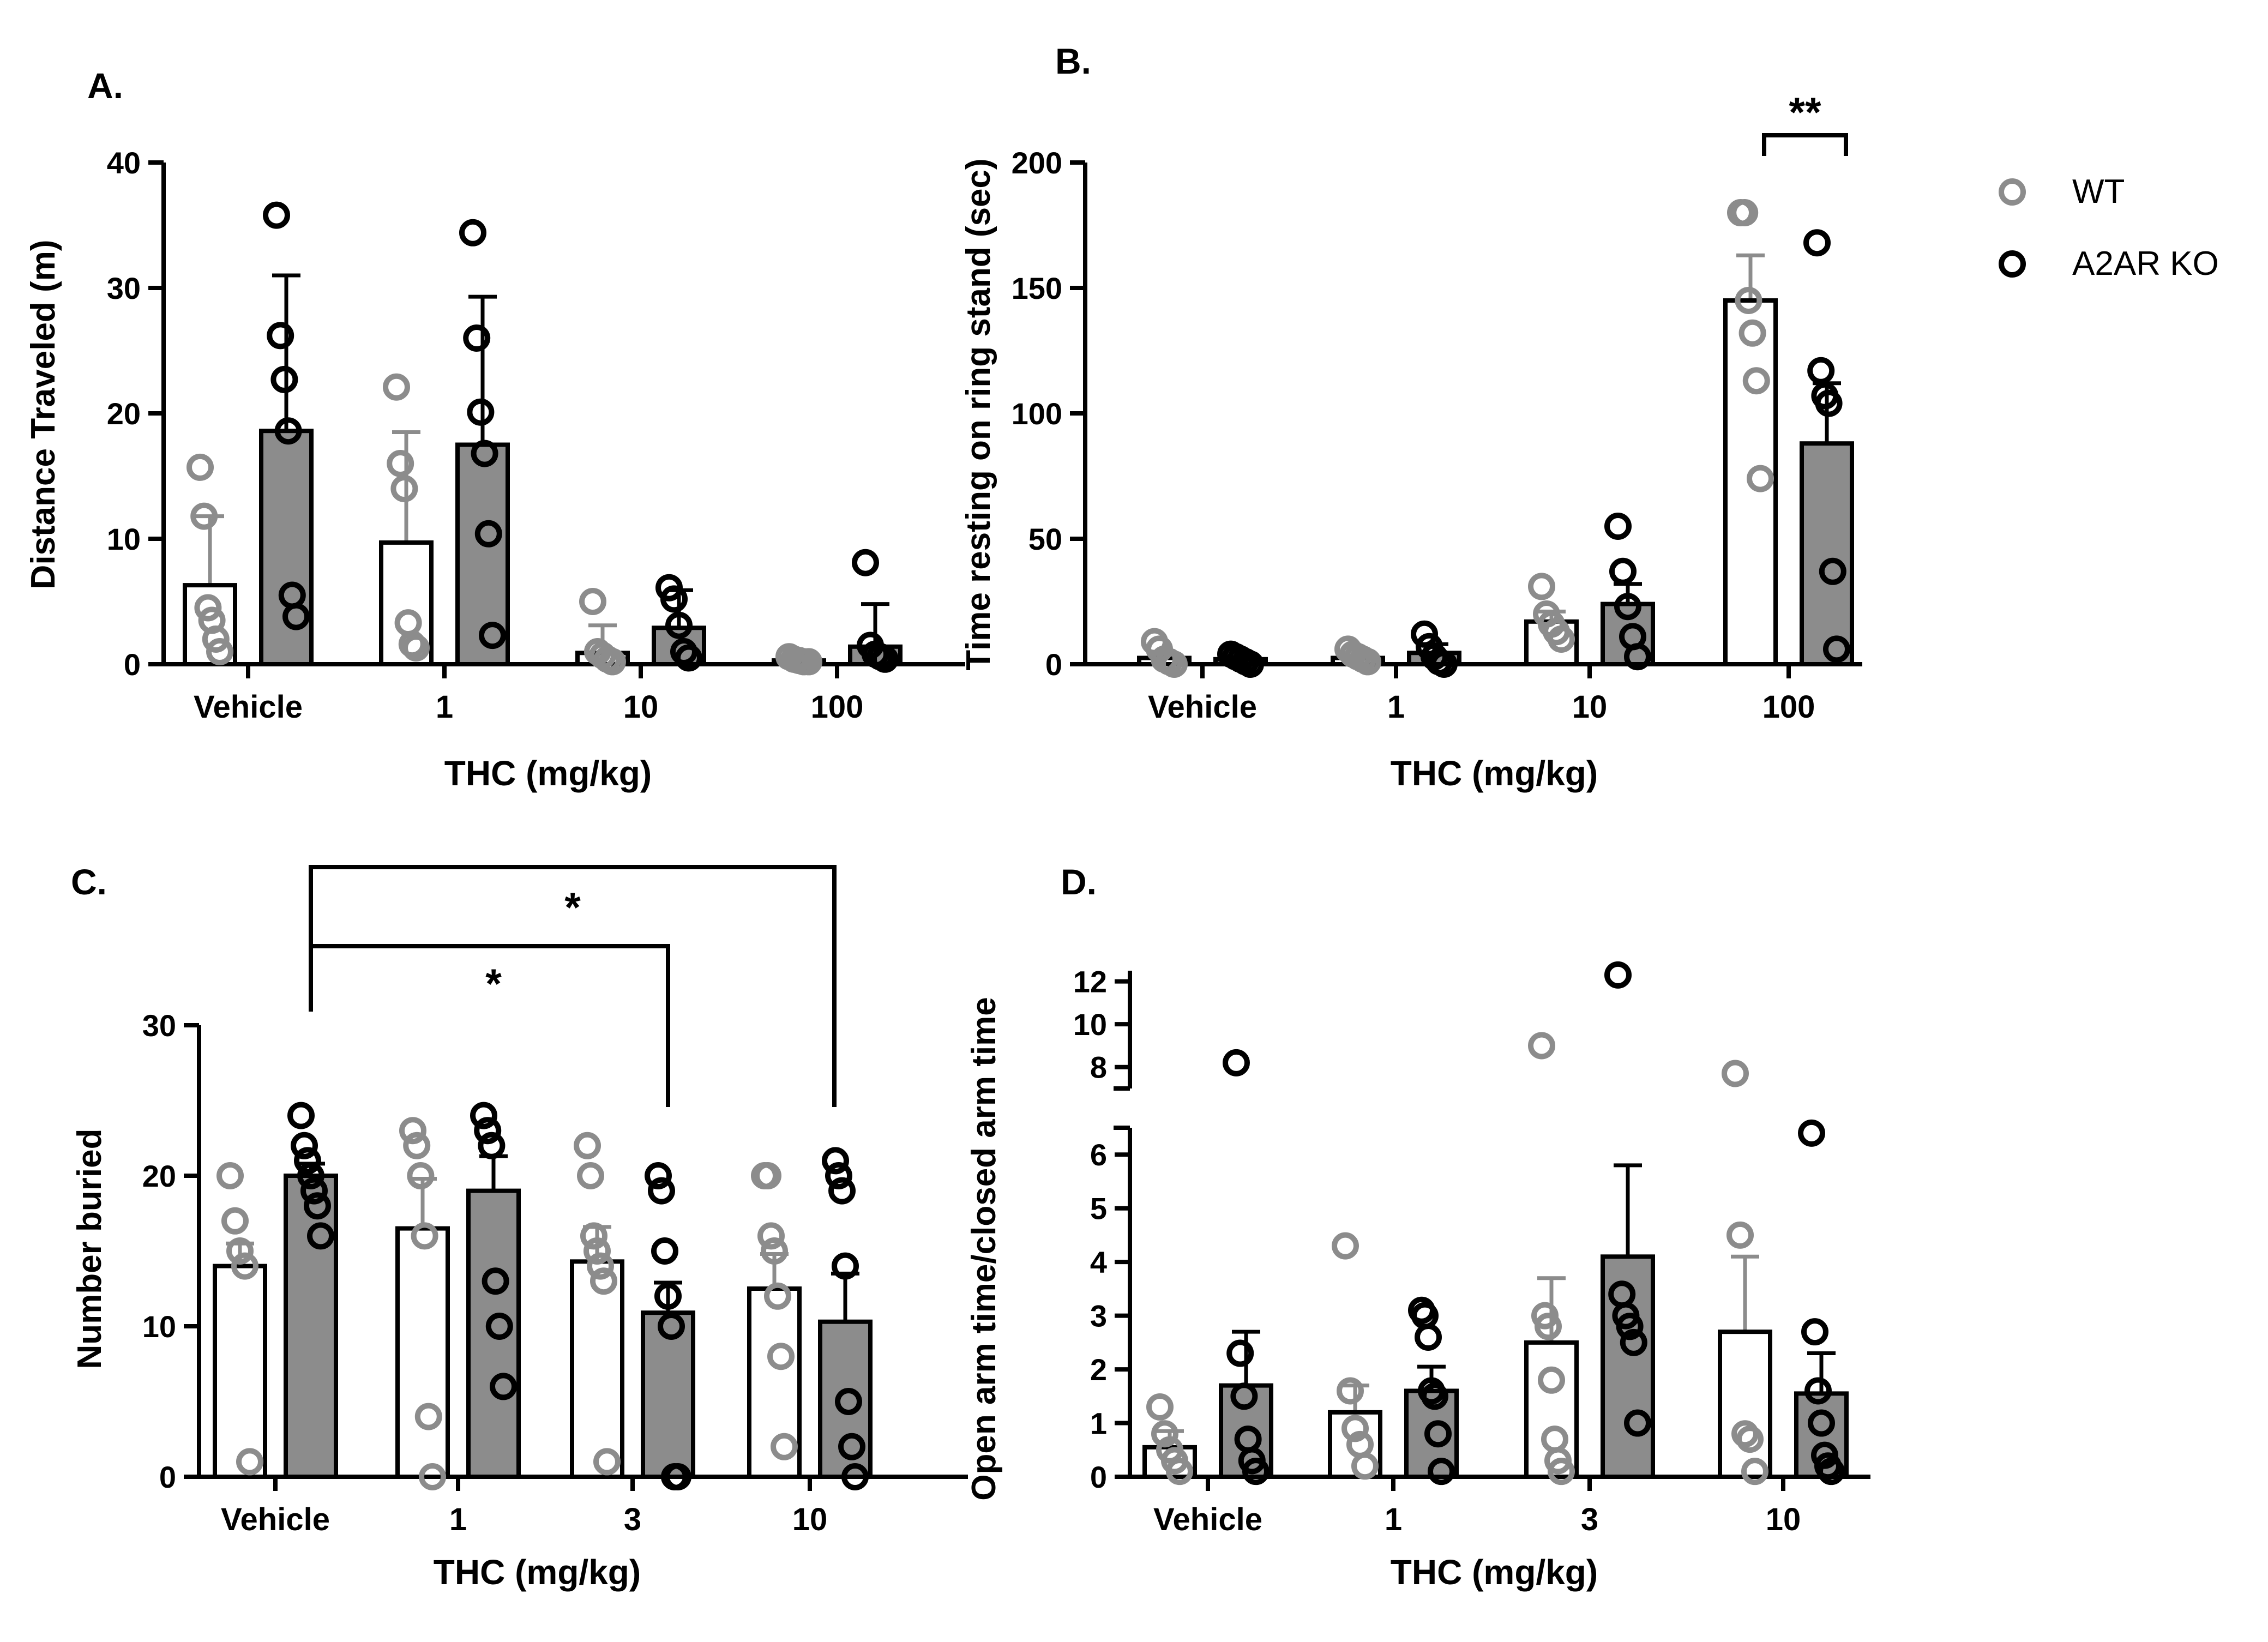 This screenshot has height=1642, width=2268. What do you see at coordinates (1098, 1067) in the screenshot?
I see `y-tick-label: 8` at bounding box center [1098, 1067].